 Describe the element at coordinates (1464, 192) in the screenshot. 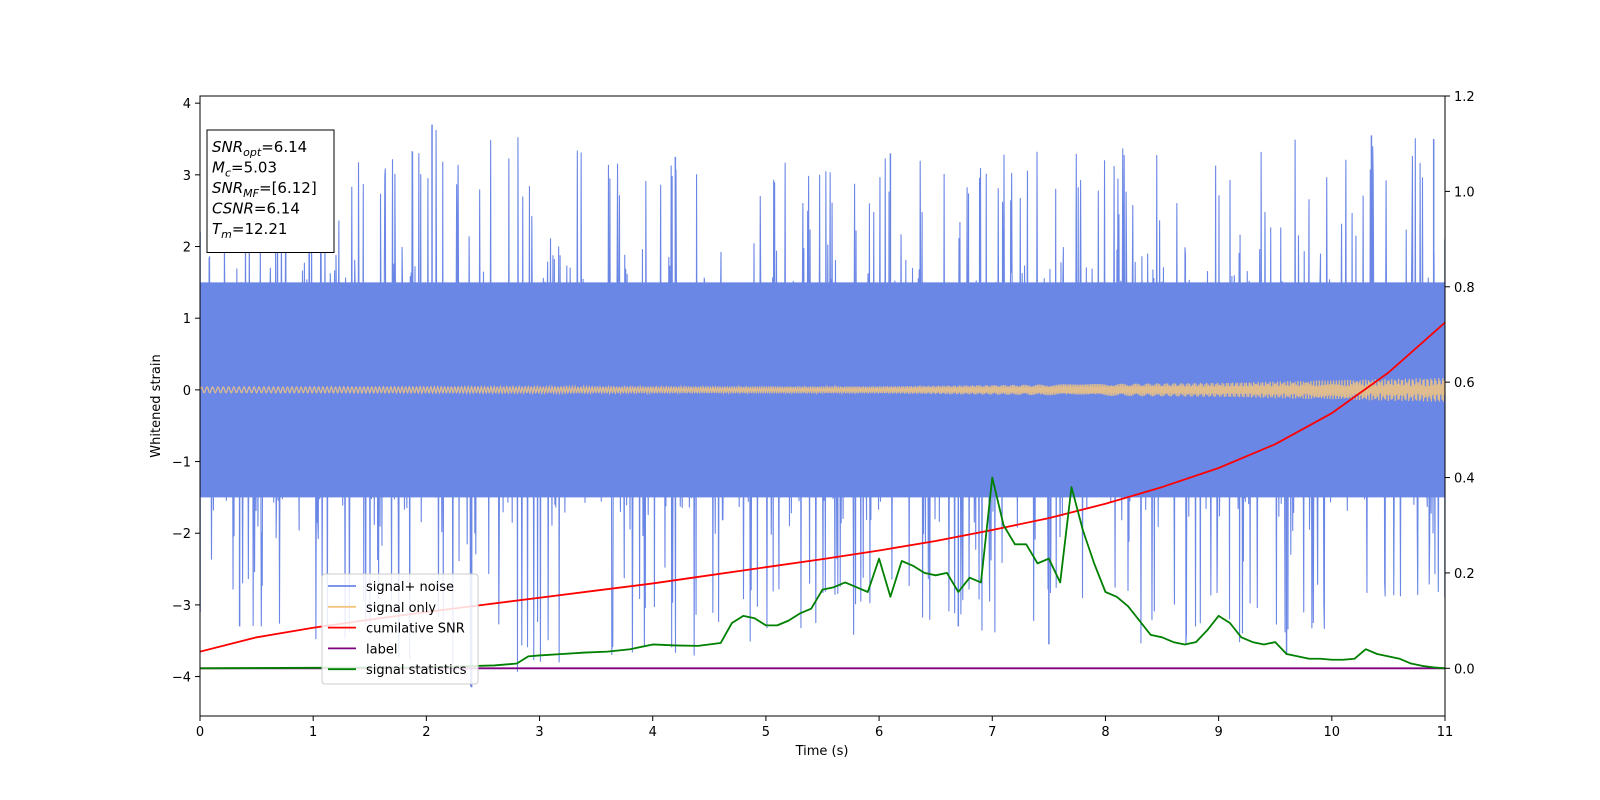

I see `y-right-tick-label: 1.0` at that location.